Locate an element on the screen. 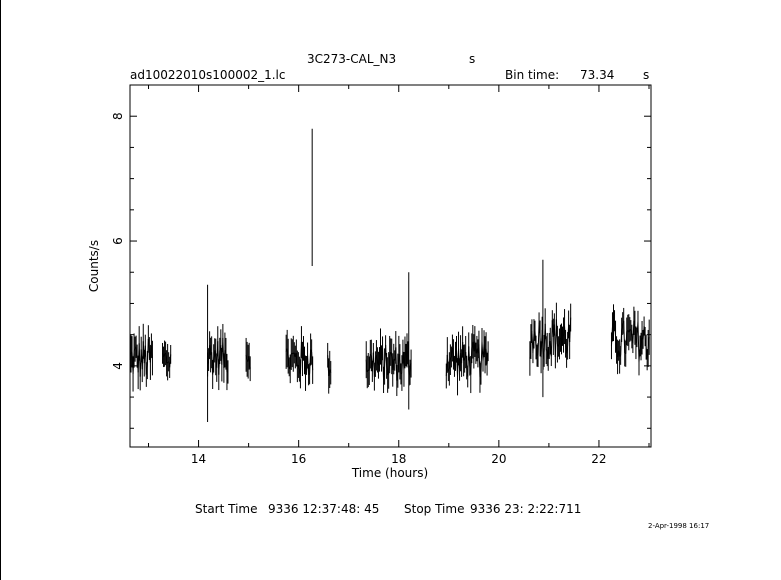 The width and height of the screenshot is (781, 580). x-tick-label: 16 is located at coordinates (298, 459).